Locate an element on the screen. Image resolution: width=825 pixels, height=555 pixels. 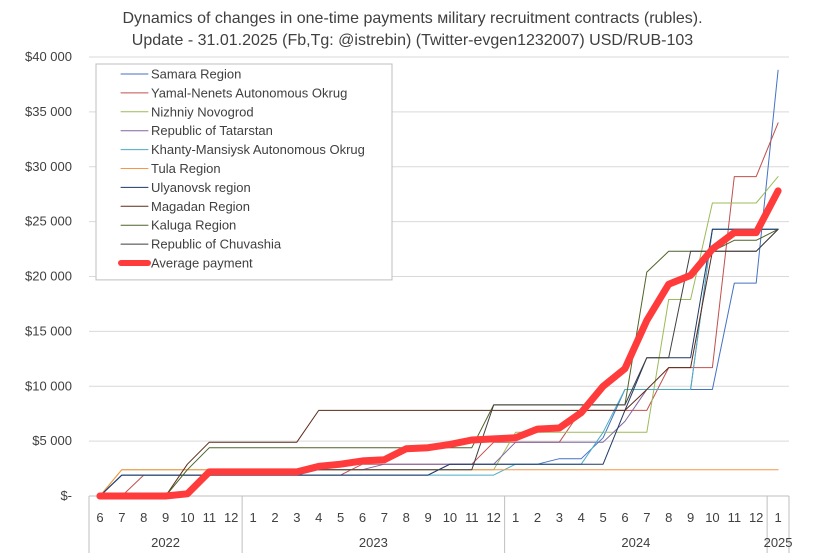
y-tick-label: $- is located at coordinates (66, 495).